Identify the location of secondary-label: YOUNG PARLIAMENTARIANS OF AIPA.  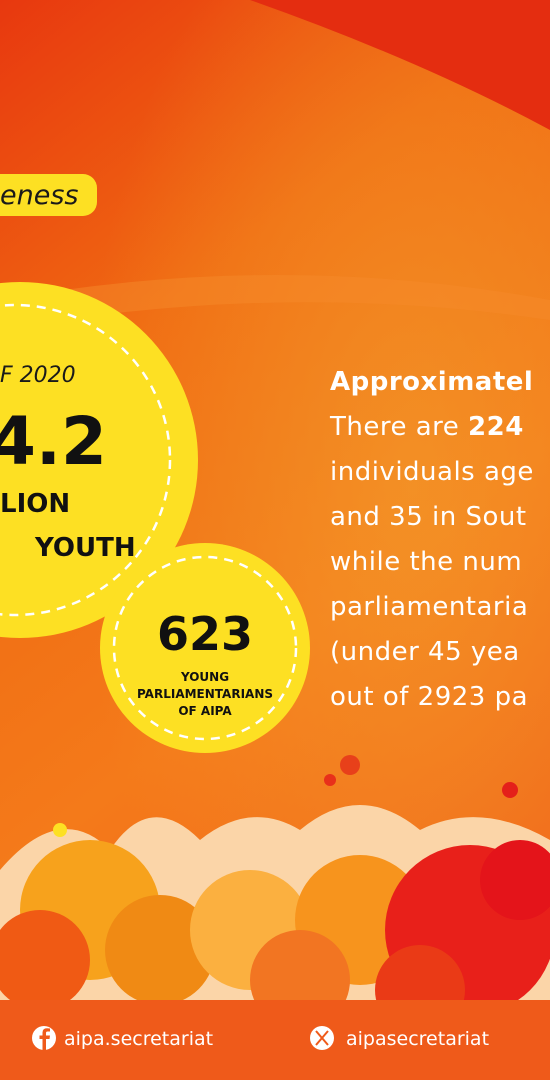
(205, 694).